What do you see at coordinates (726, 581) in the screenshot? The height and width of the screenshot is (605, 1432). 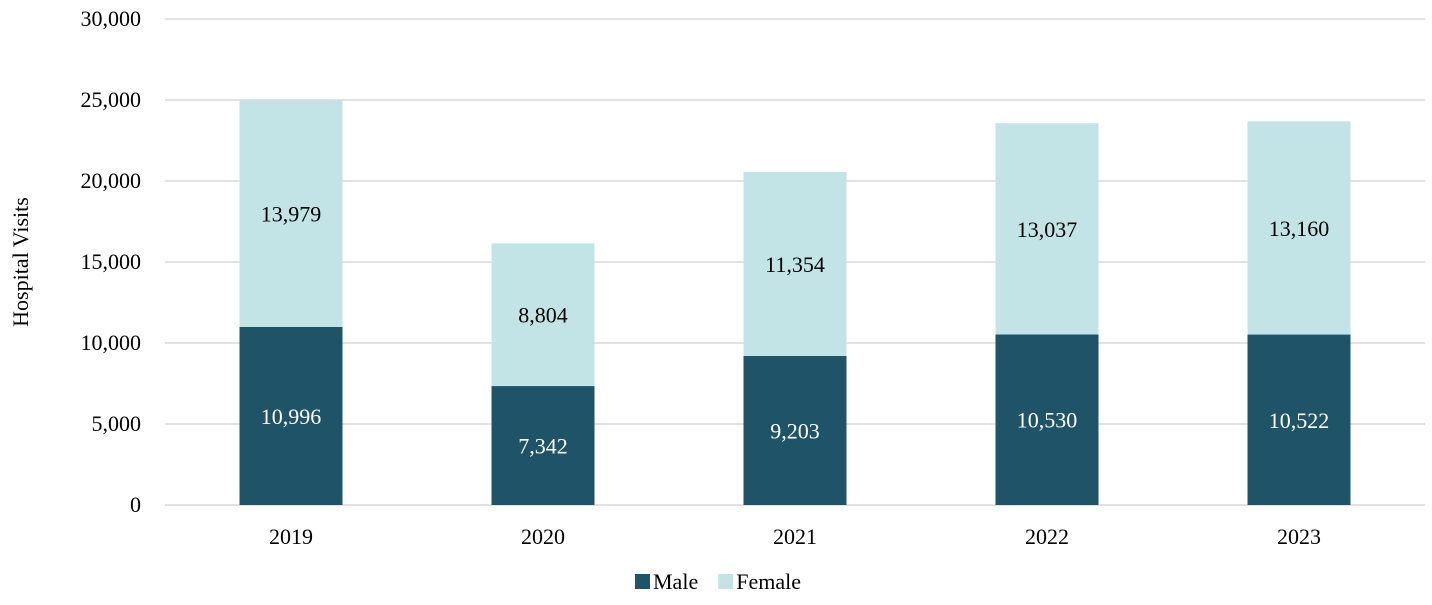 I see `legend-swatch-female` at bounding box center [726, 581].